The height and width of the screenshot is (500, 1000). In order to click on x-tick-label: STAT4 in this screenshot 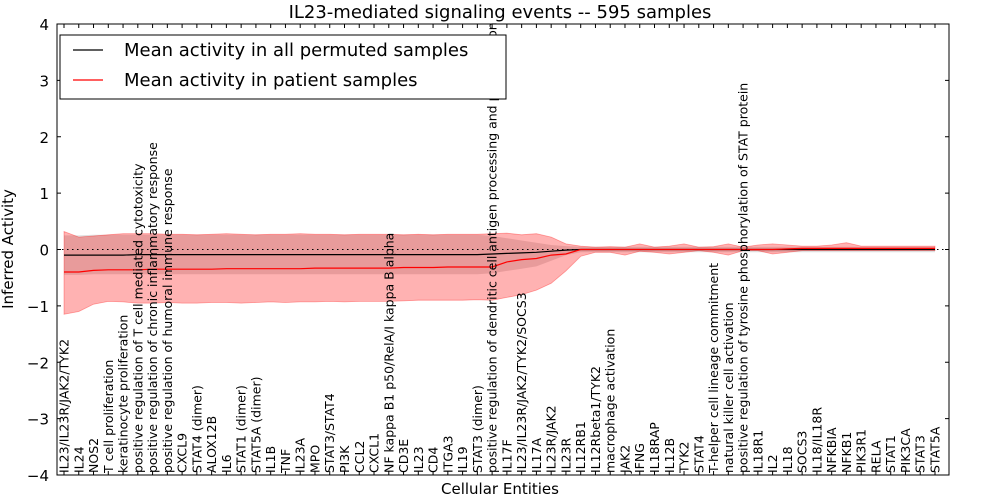, I will do `click(698, 454)`.